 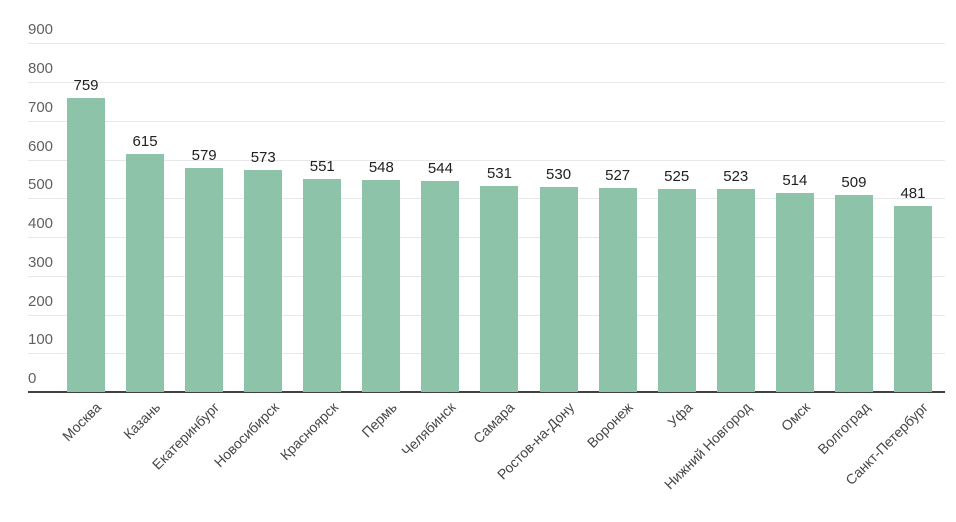 What do you see at coordinates (41, 69) in the screenshot?
I see `y-axis-tick-label: 800` at bounding box center [41, 69].